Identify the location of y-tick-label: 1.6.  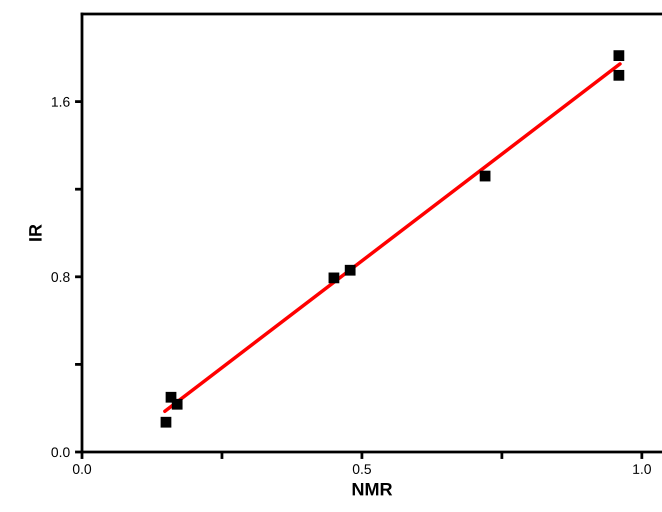
(61, 101).